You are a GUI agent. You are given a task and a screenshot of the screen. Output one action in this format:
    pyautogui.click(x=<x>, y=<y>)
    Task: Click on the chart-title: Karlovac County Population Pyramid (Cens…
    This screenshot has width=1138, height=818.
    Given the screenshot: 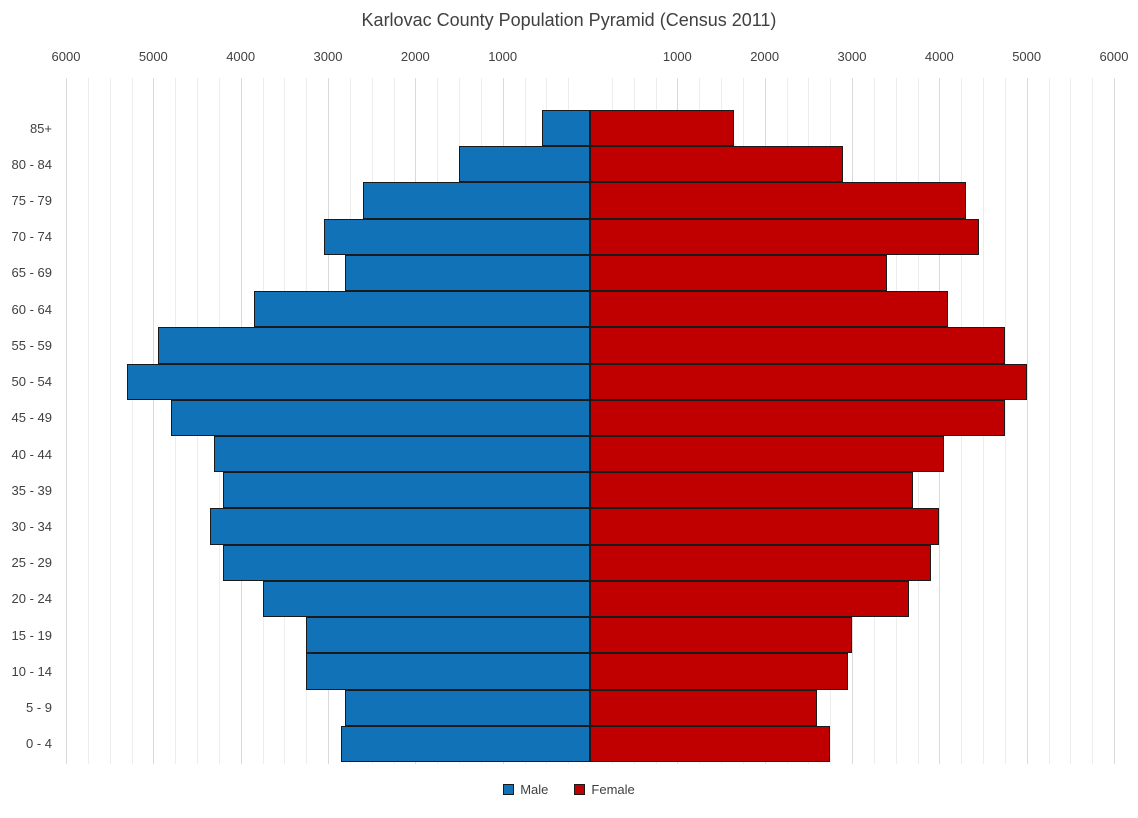 What is the action you would take?
    pyautogui.click(x=569, y=20)
    